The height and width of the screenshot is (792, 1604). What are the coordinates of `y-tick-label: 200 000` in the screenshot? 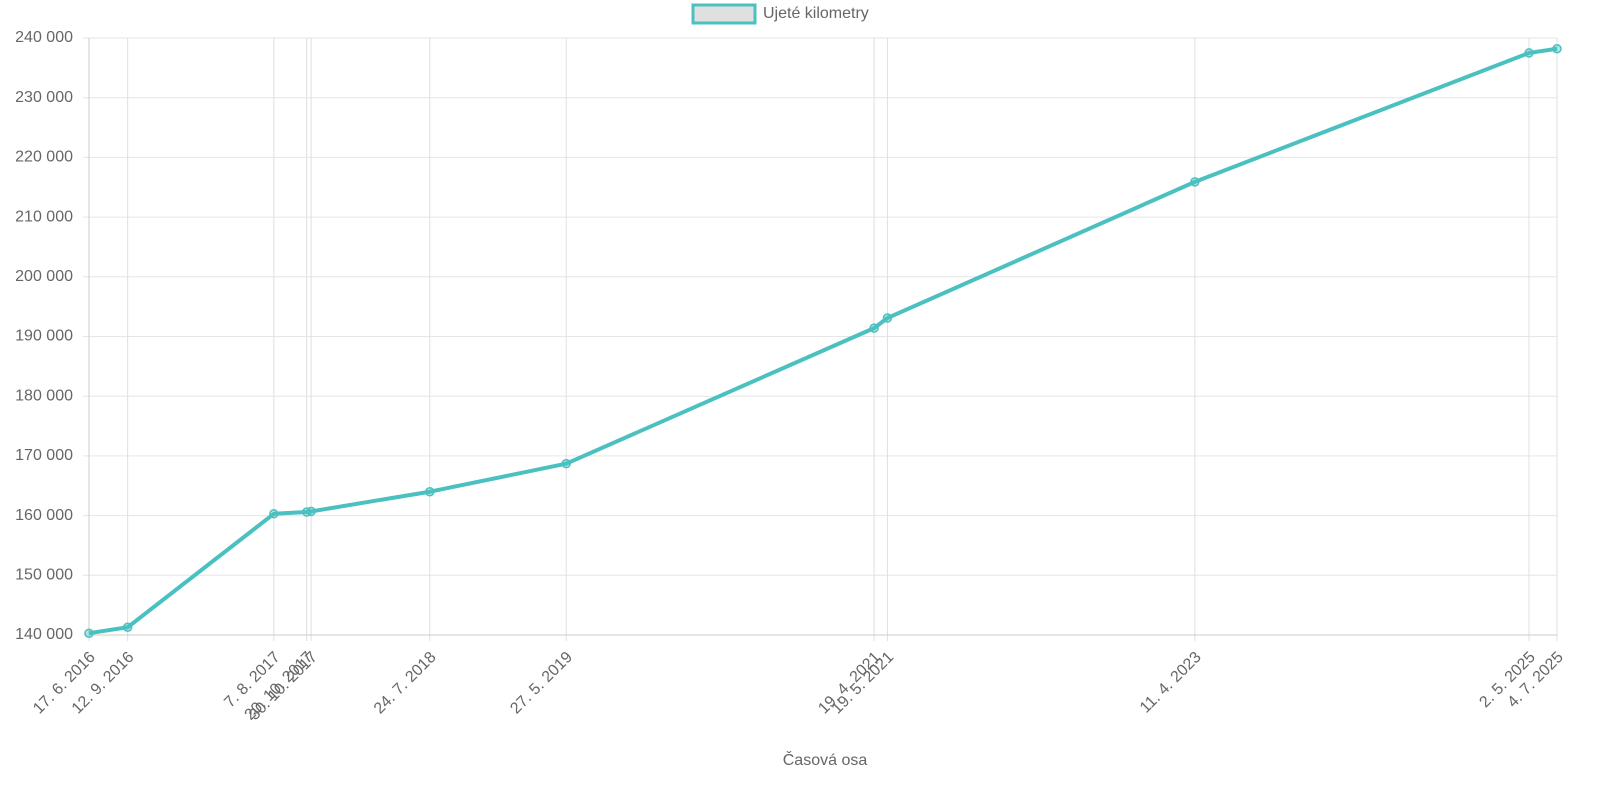 It's located at (44, 276).